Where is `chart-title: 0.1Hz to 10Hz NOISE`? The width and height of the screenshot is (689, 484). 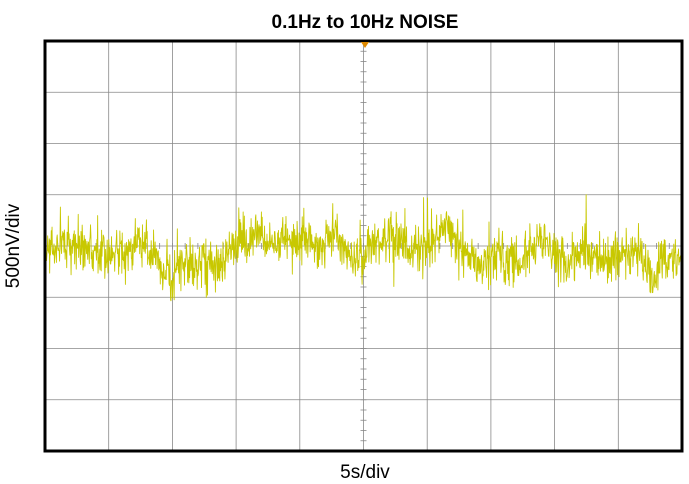
chart-title: 0.1Hz to 10Hz NOISE is located at coordinates (365, 22).